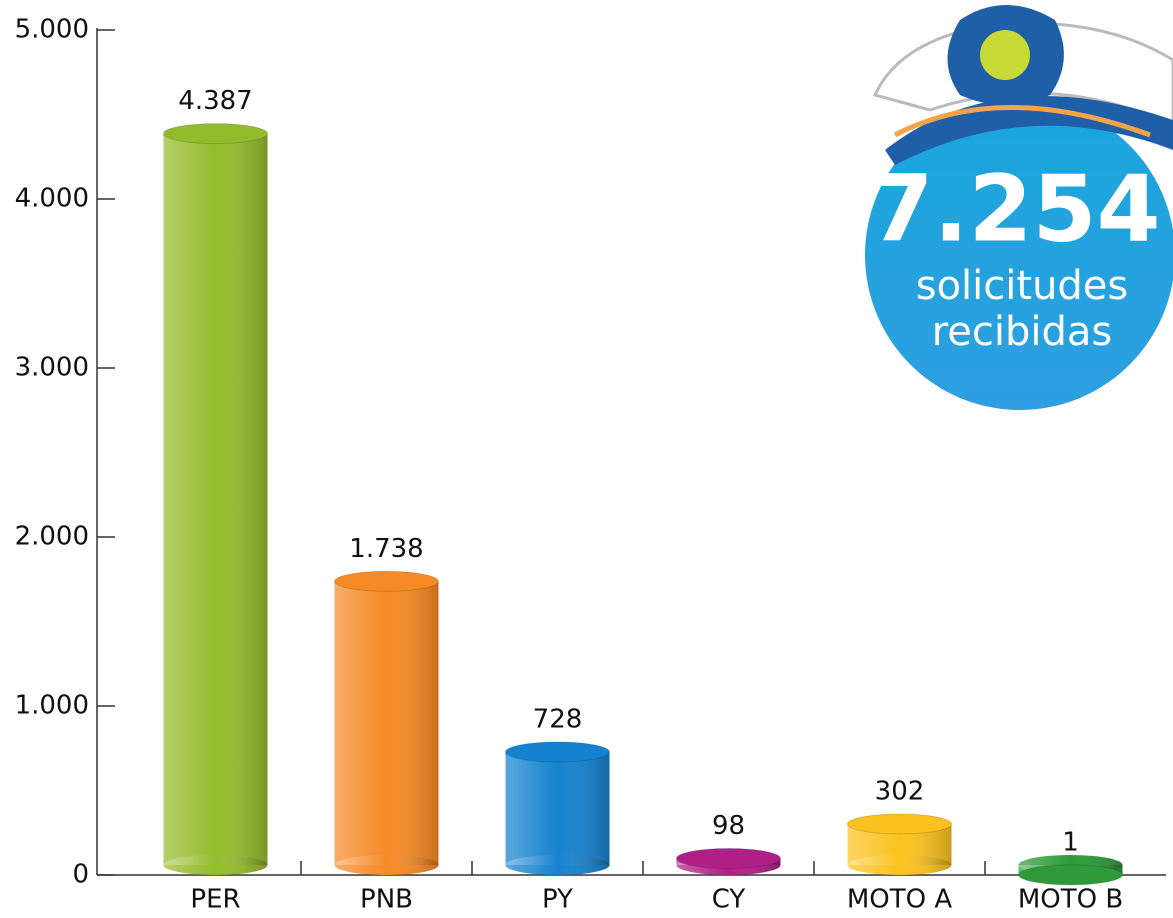 Image resolution: width=1173 pixels, height=918 pixels. Describe the element at coordinates (900, 900) in the screenshot. I see `x-tick-label: MOTO A` at that location.